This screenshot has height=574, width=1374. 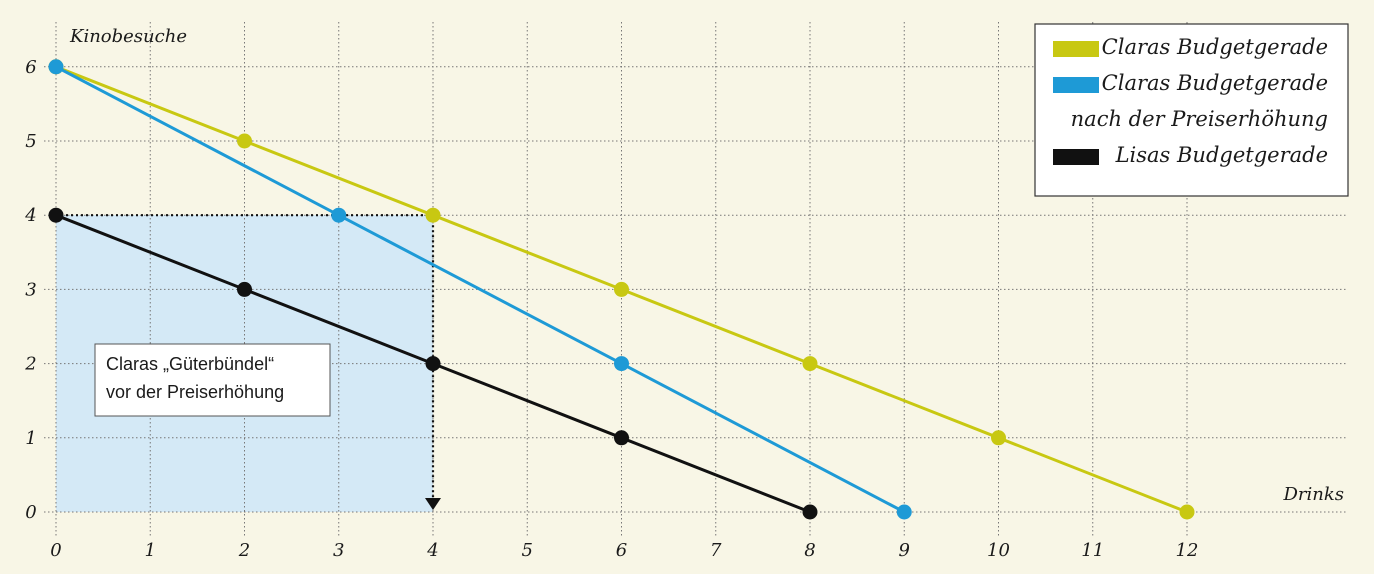 What do you see at coordinates (1313, 494) in the screenshot?
I see `x-axis-label: Drinks` at bounding box center [1313, 494].